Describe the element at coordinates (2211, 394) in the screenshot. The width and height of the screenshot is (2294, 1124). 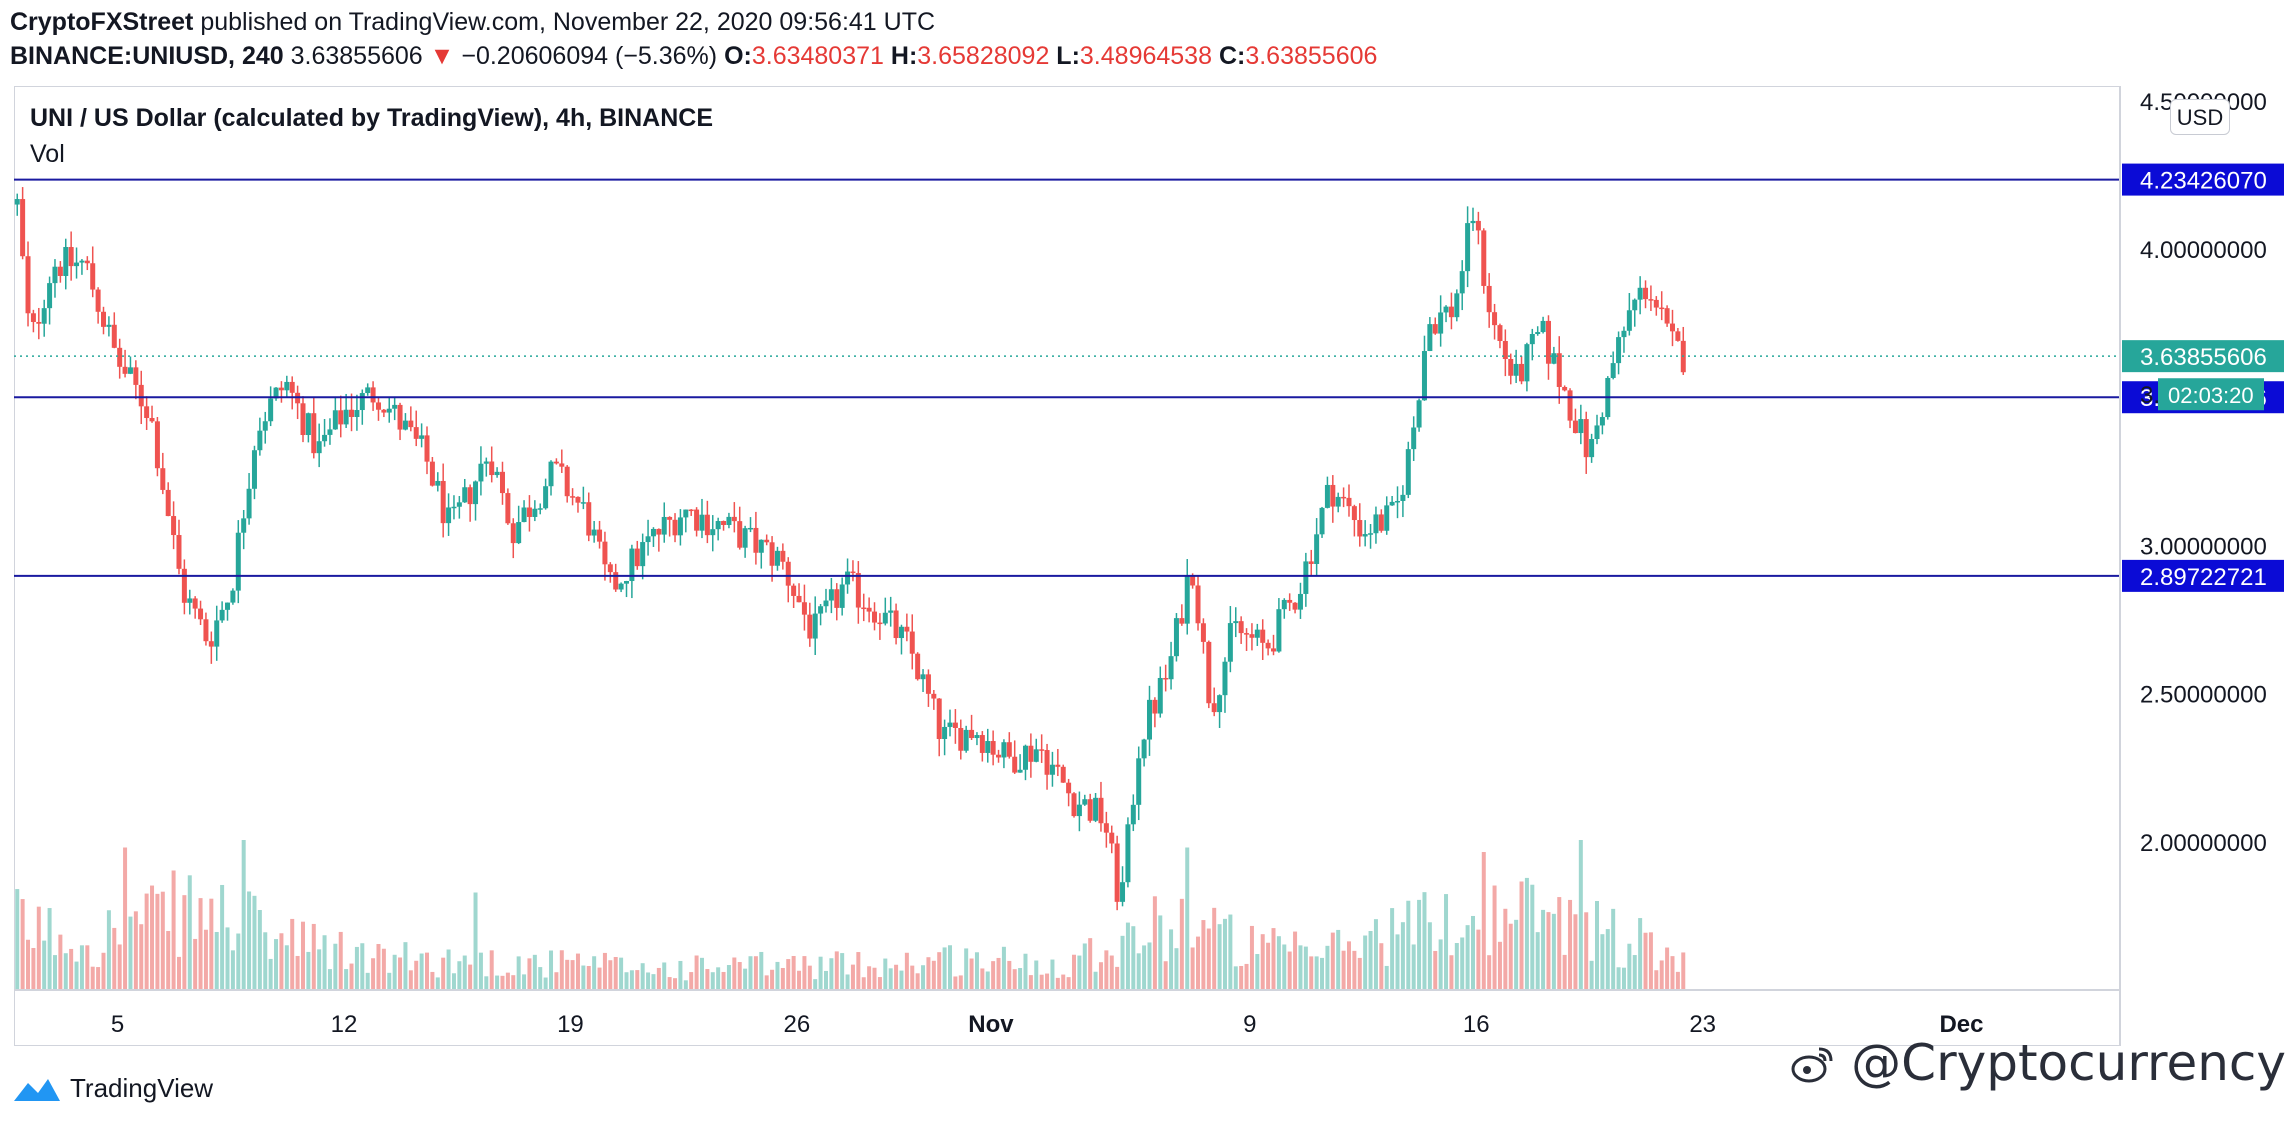
I see `countdown-tag` at that location.